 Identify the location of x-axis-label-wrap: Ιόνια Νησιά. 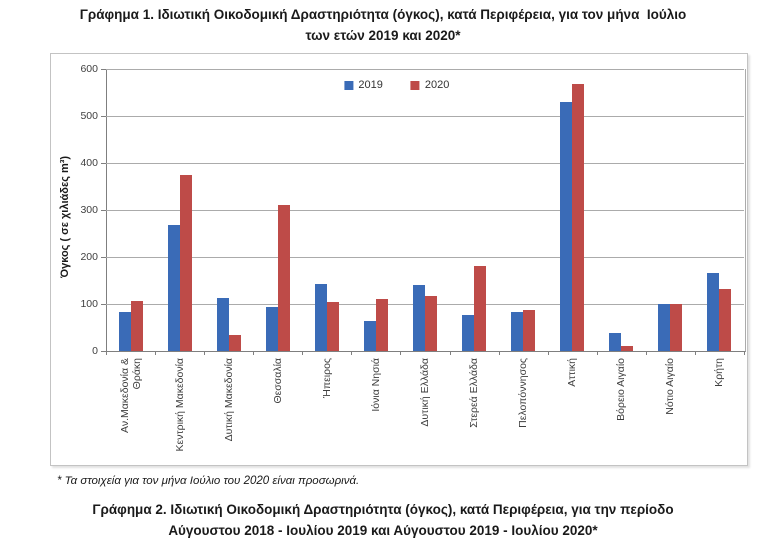
(375, 411).